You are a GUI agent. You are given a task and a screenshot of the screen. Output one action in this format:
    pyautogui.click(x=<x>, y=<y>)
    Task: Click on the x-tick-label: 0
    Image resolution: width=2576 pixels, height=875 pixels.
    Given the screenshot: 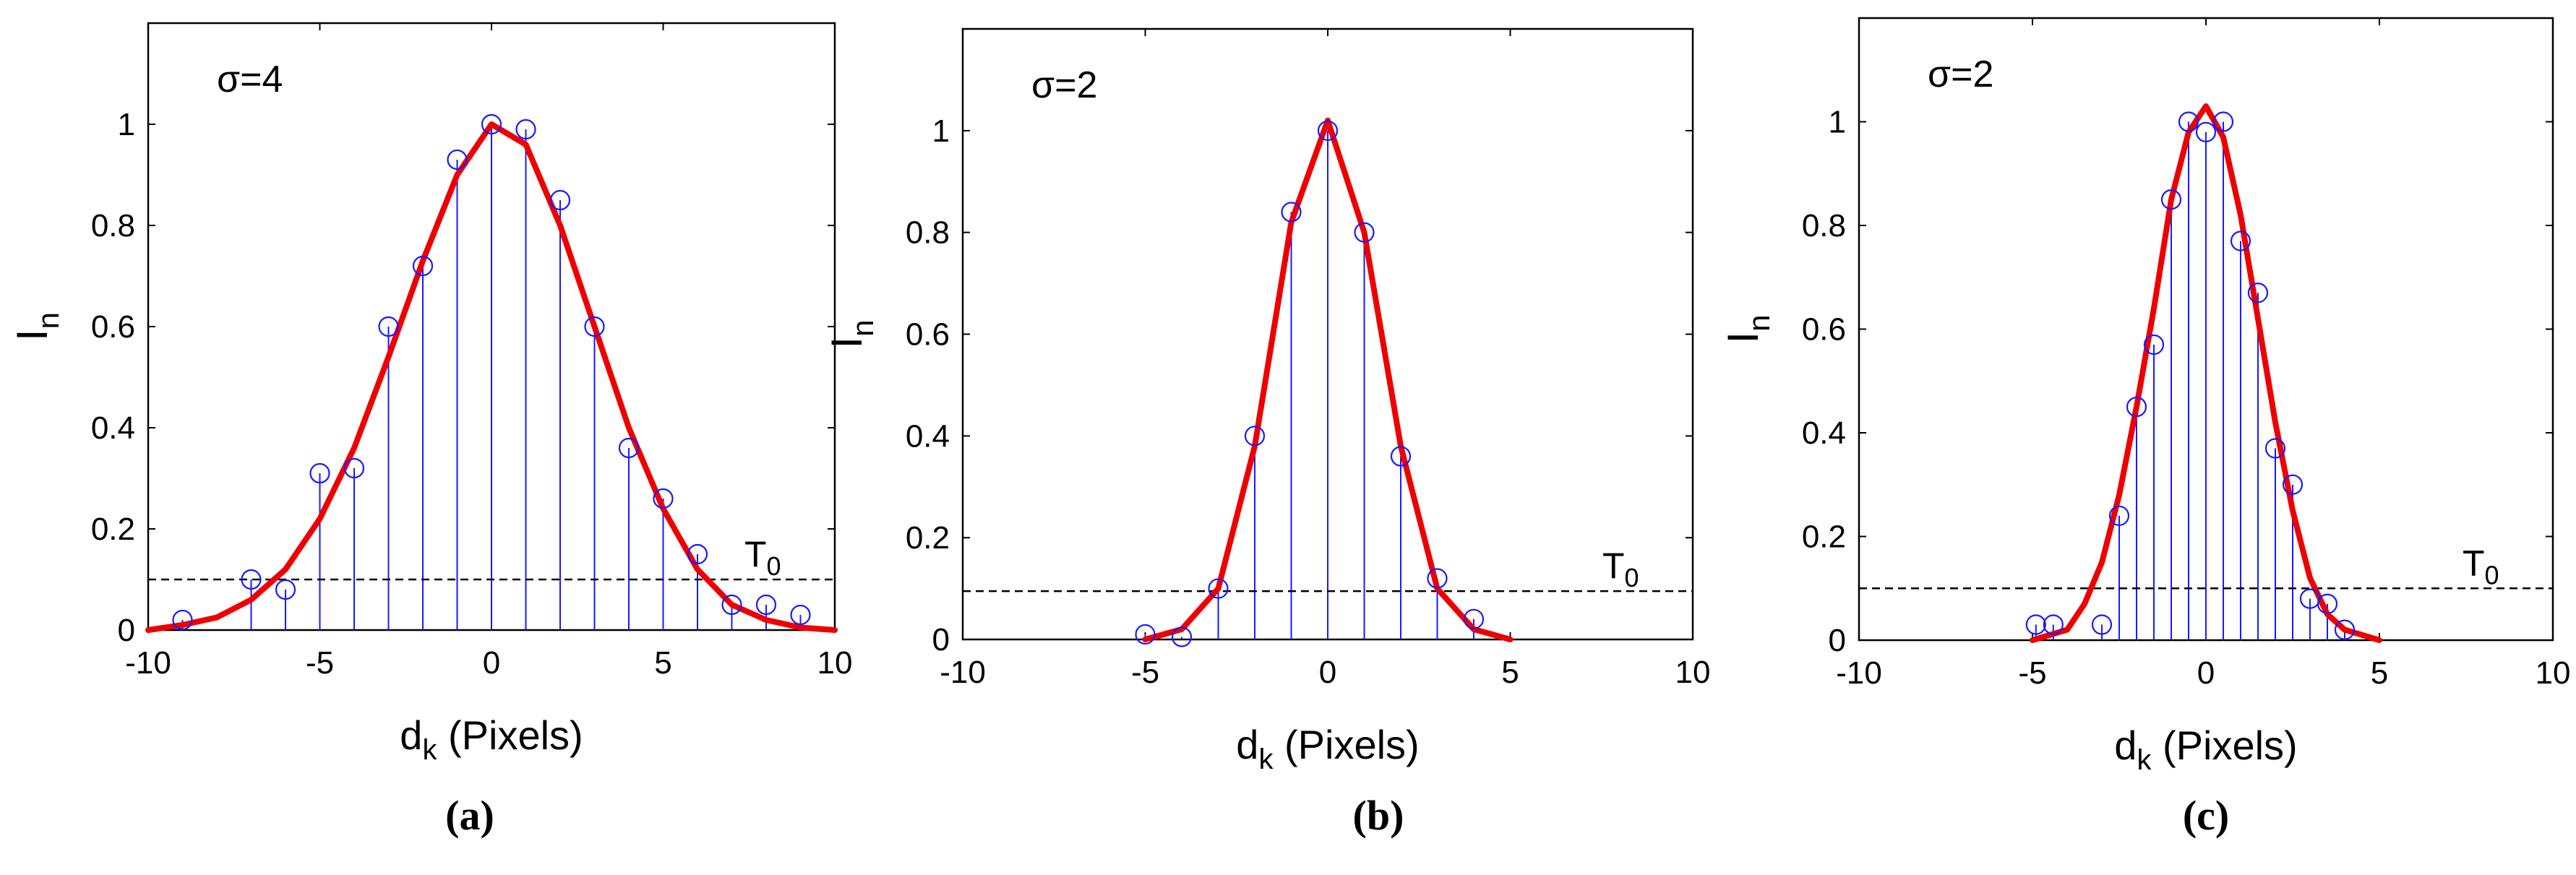 What is the action you would take?
    pyautogui.click(x=492, y=663)
    